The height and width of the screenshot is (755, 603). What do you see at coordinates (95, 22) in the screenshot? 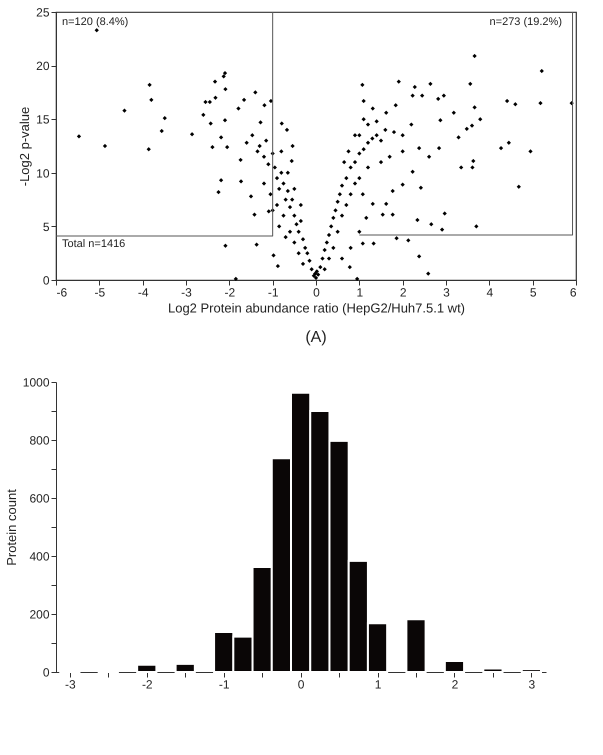
I see `annotation: n=120 (8.4%)` at bounding box center [95, 22].